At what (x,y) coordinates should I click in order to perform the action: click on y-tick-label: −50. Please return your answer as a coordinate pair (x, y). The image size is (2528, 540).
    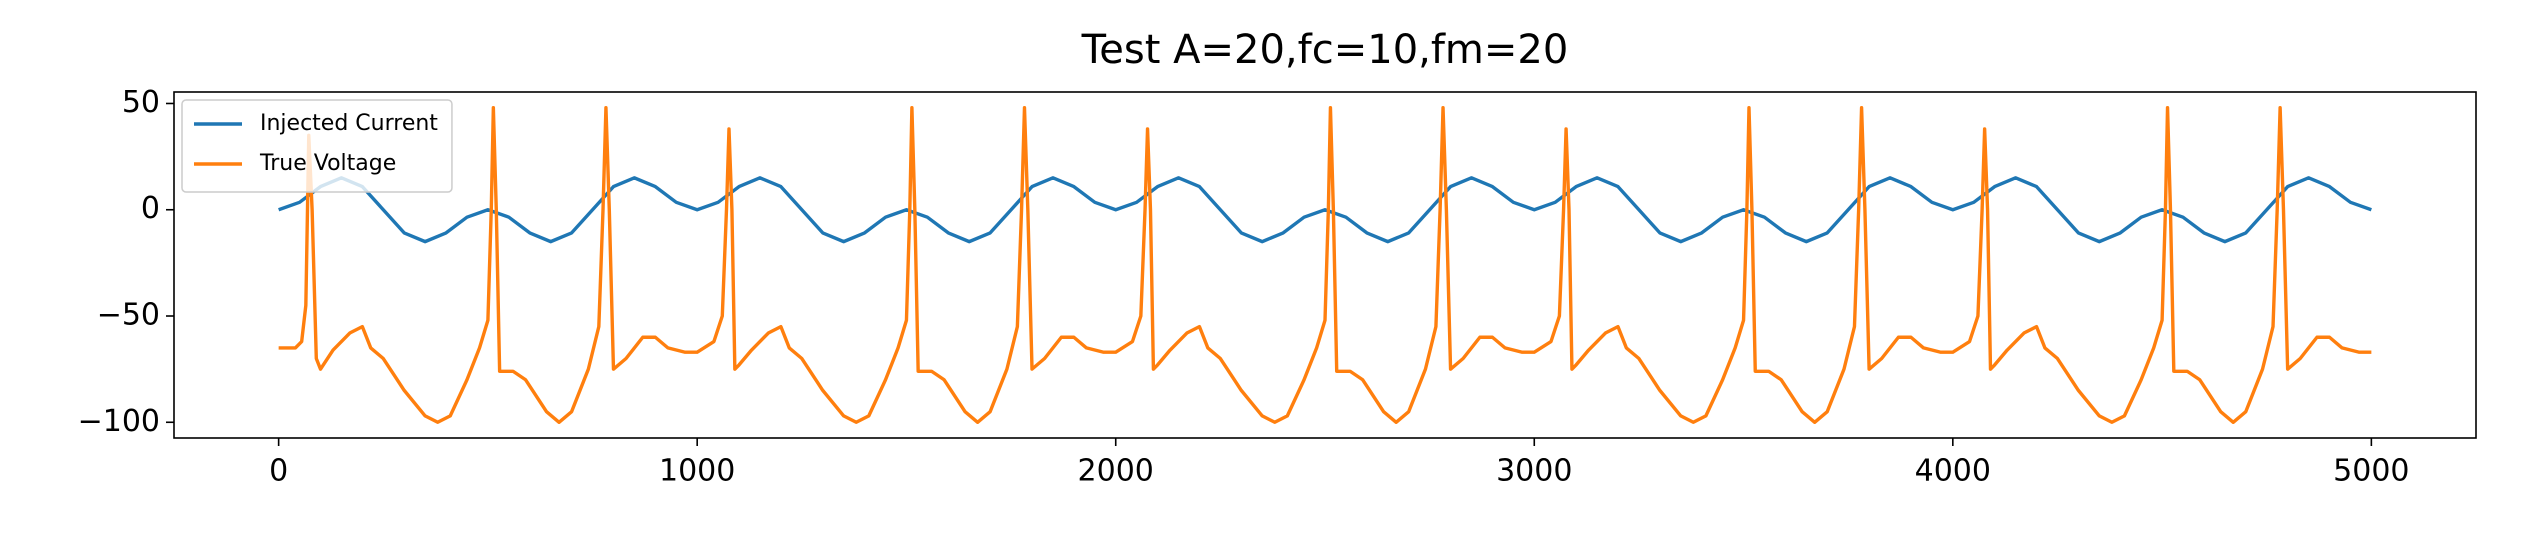
    Looking at the image, I should click on (128, 315).